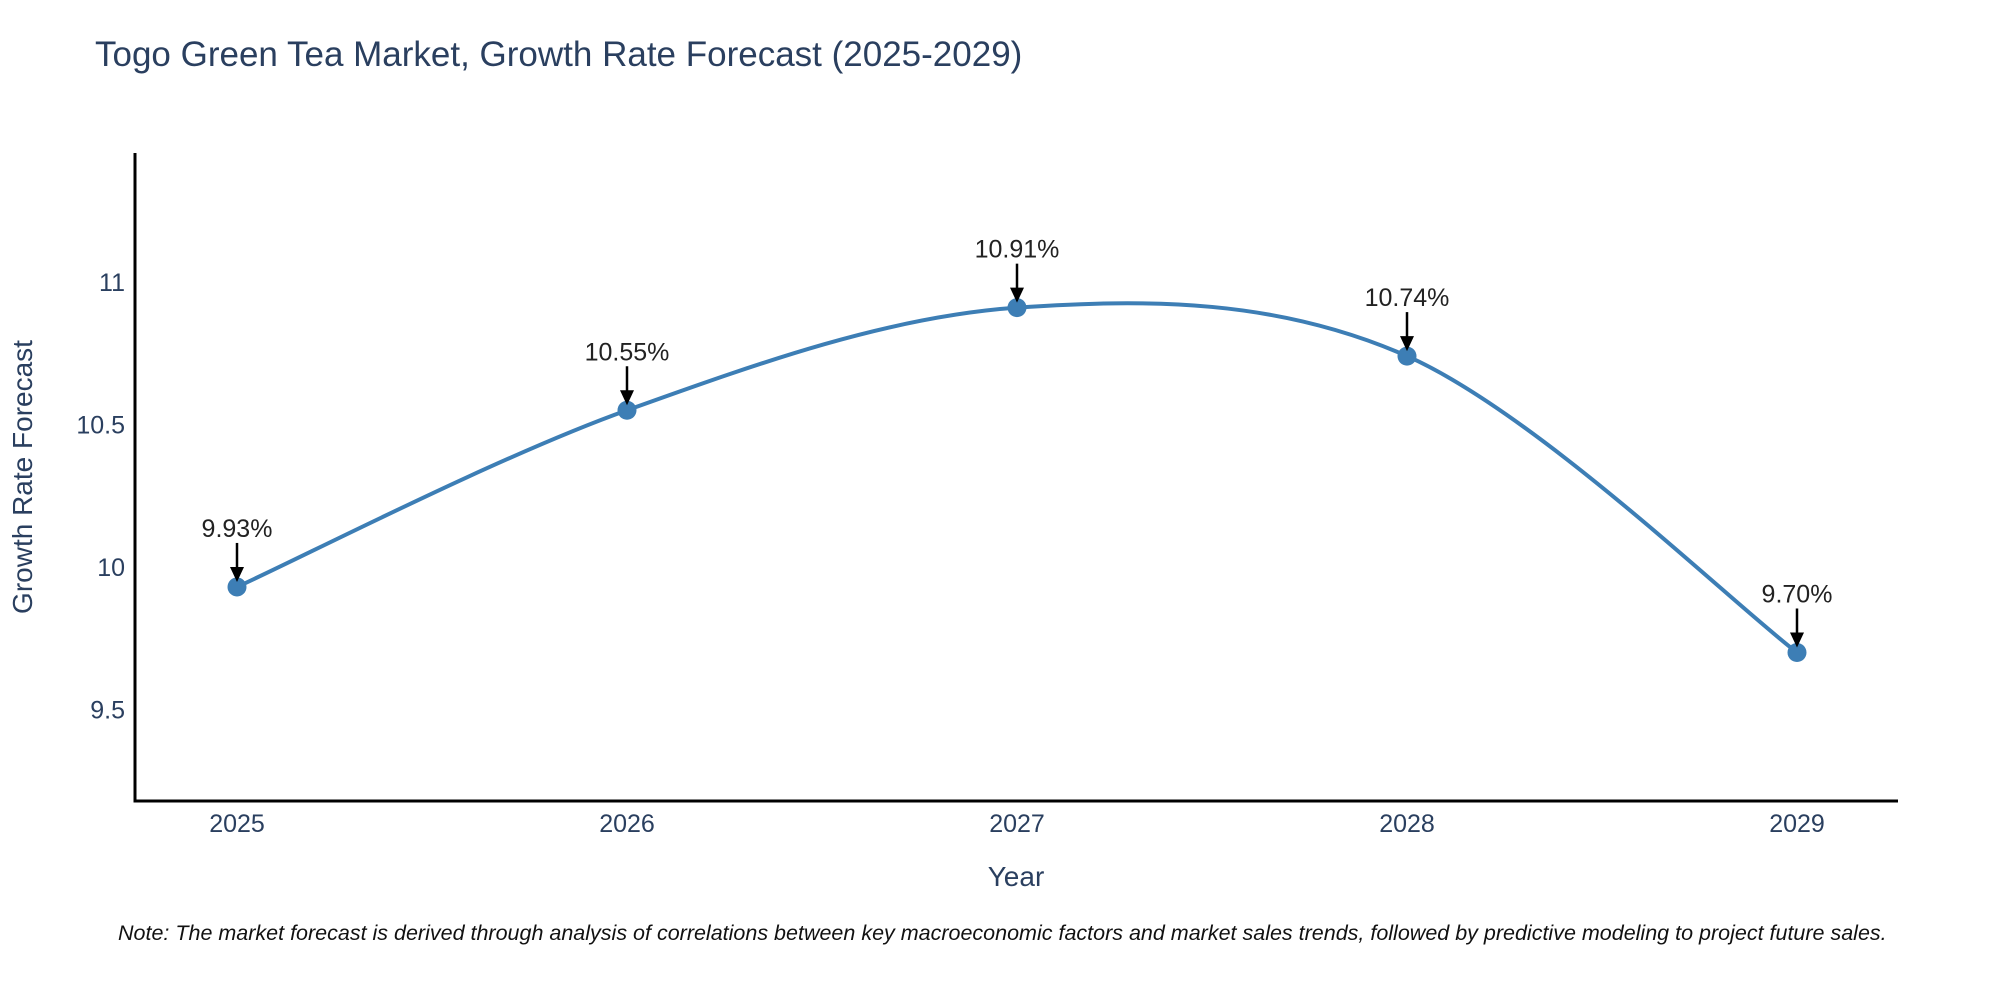  What do you see at coordinates (100, 497) in the screenshot?
I see `y-tick-labels: 9.5 10 10.5 11` at bounding box center [100, 497].